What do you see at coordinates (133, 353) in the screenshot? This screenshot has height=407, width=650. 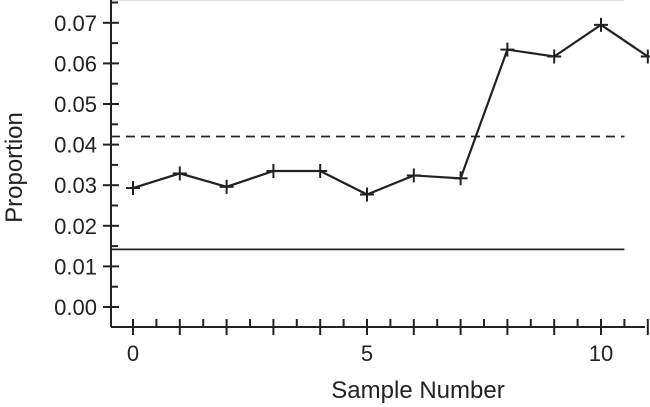 I see `x-tick-label: 0` at bounding box center [133, 353].